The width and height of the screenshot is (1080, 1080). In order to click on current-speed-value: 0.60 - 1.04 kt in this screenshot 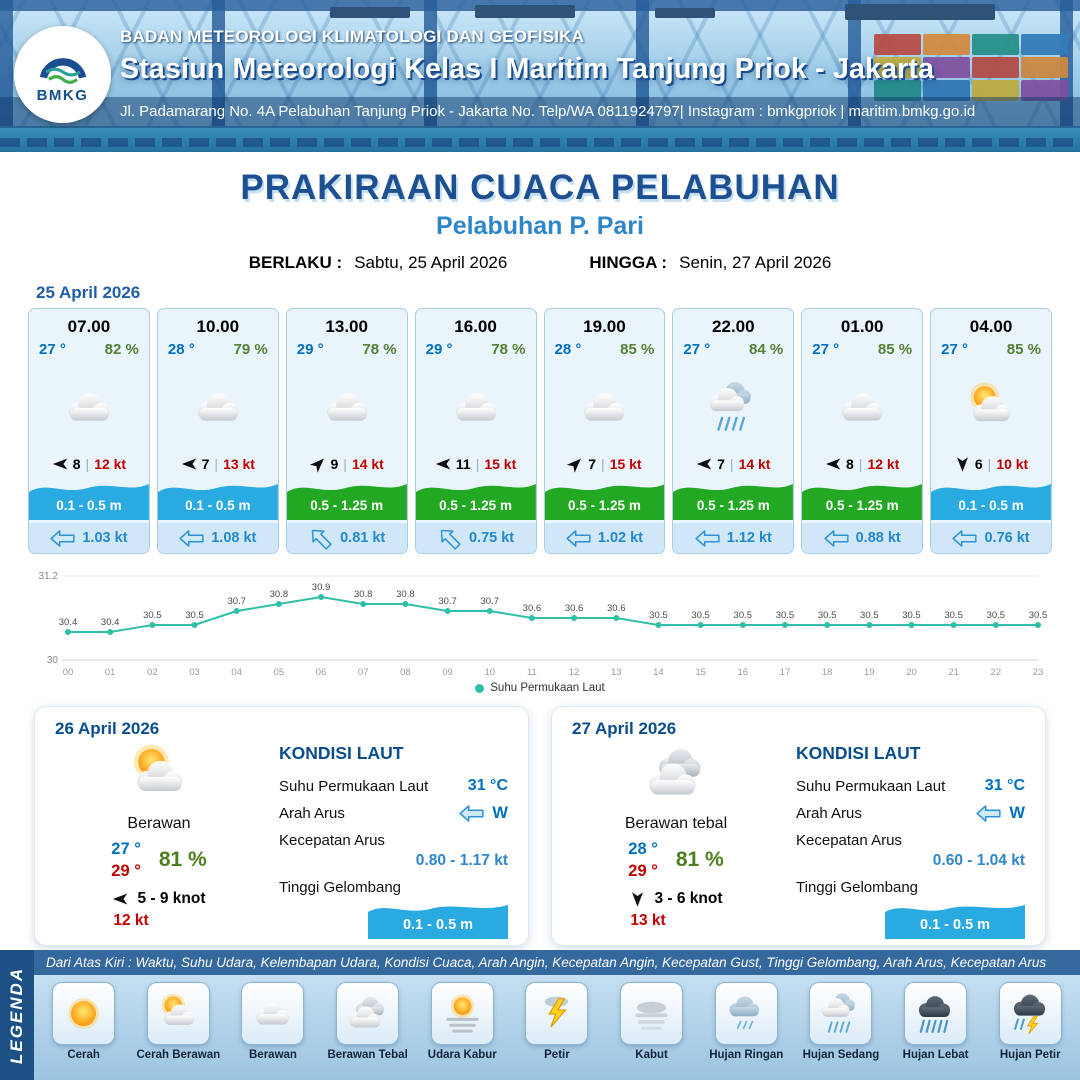, I will do `click(978, 860)`.